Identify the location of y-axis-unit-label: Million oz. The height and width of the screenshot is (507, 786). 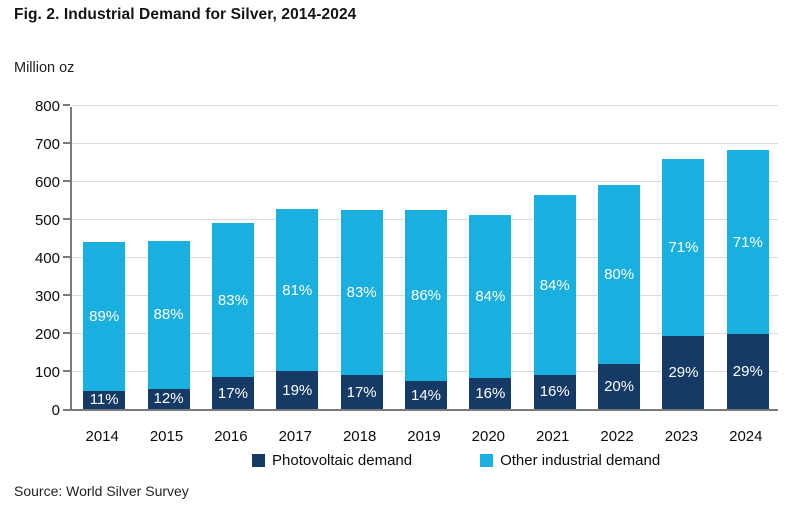
(44, 68).